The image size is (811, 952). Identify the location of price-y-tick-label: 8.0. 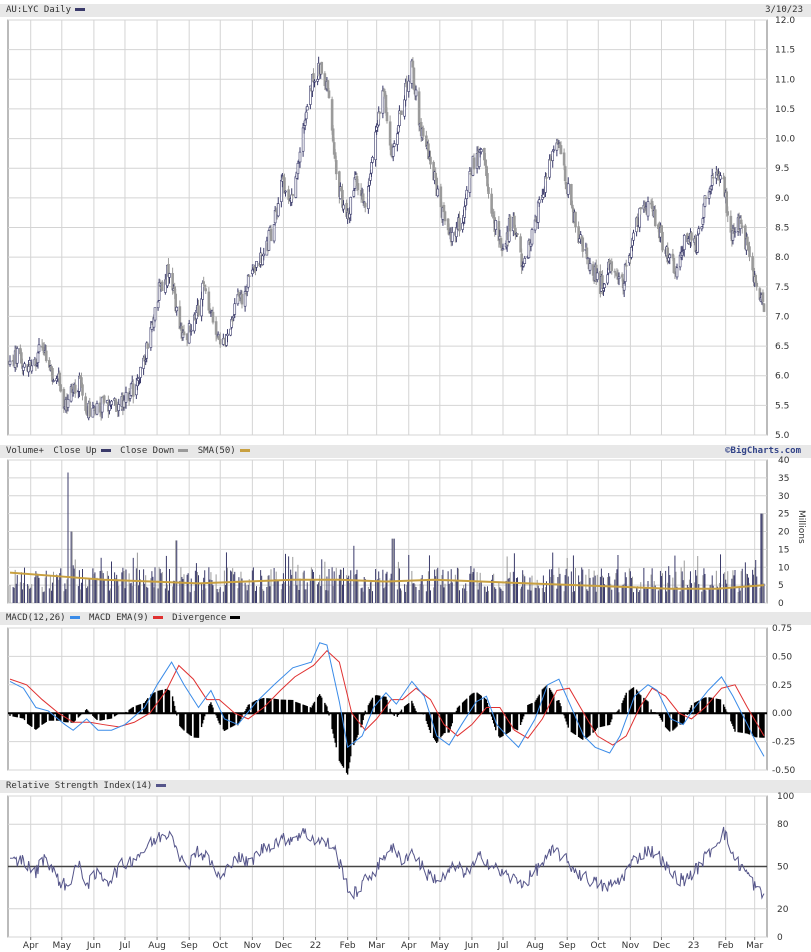
(782, 258).